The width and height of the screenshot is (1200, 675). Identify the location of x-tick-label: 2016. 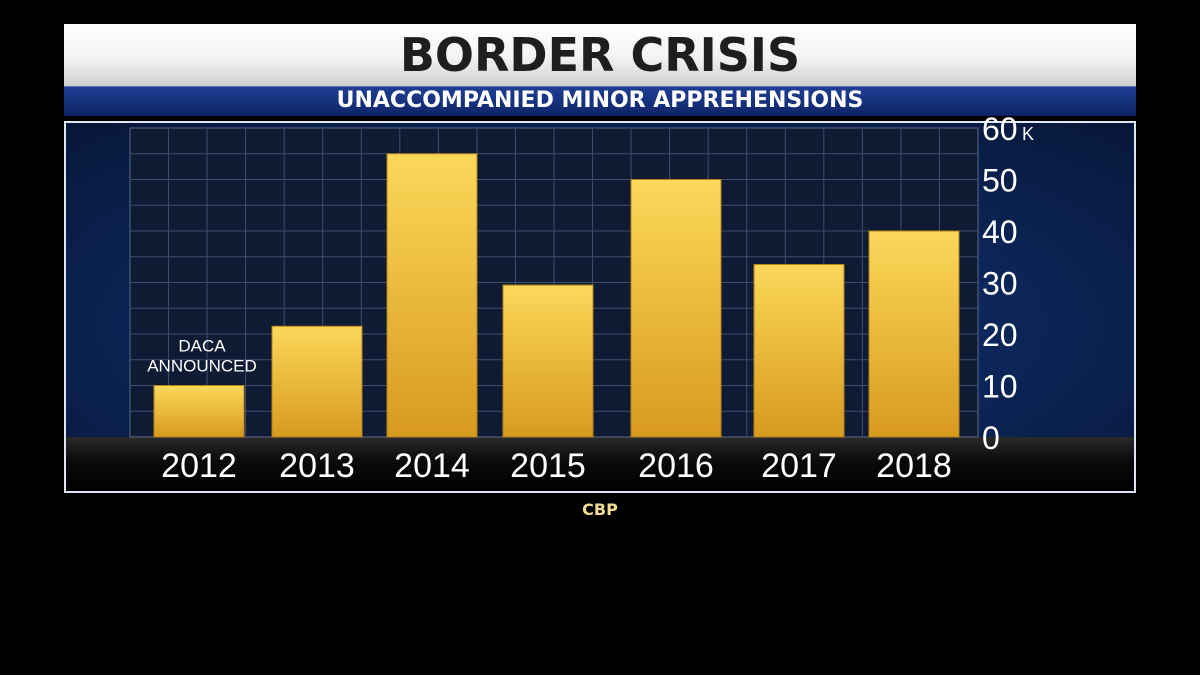
(676, 466).